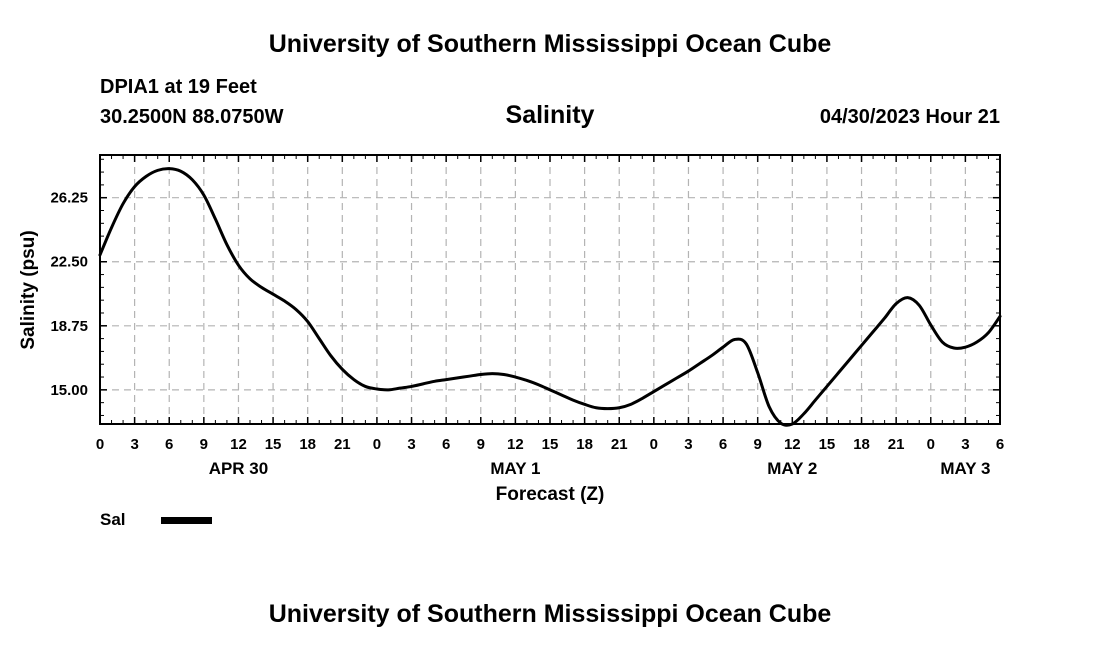 The height and width of the screenshot is (650, 1100). I want to click on y-tick-label: 22.50, so click(69, 262).